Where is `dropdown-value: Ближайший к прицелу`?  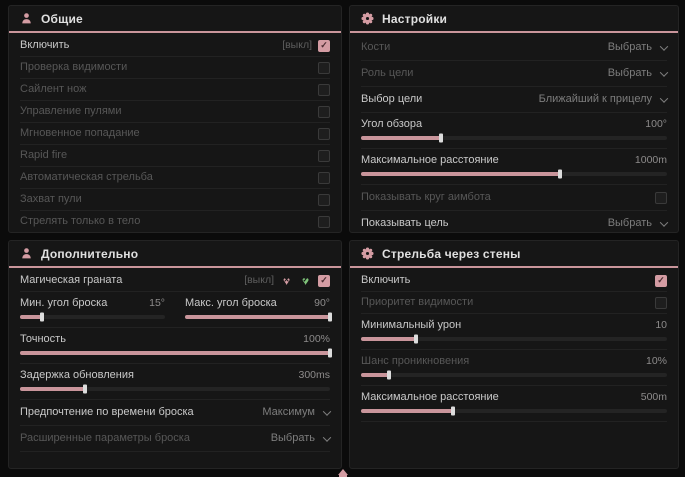 dropdown-value: Ближайший к прицелу is located at coordinates (595, 99).